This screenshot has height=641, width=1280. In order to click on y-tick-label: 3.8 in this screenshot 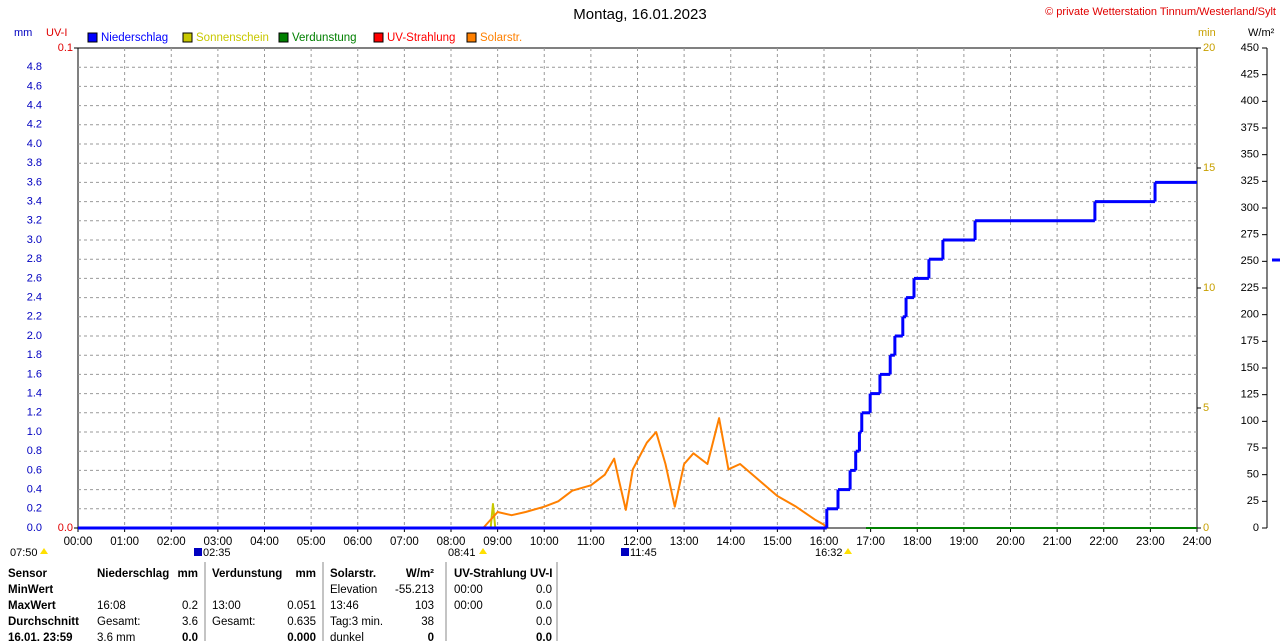, I will do `click(34, 163)`.